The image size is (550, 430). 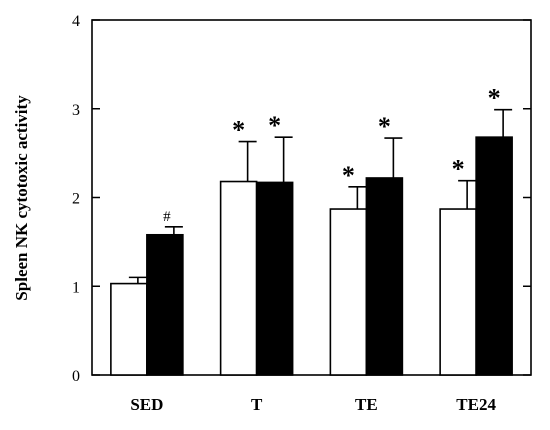 What do you see at coordinates (313, 404) in the screenshot?
I see `labels-layer: SED T TE TE24` at bounding box center [313, 404].